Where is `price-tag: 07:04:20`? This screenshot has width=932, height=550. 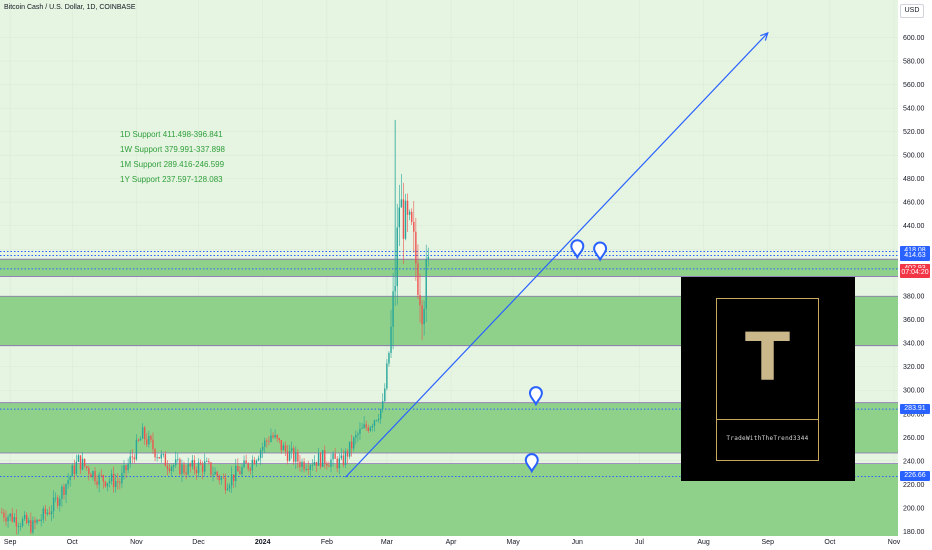
price-tag: 07:04:20 is located at coordinates (915, 272).